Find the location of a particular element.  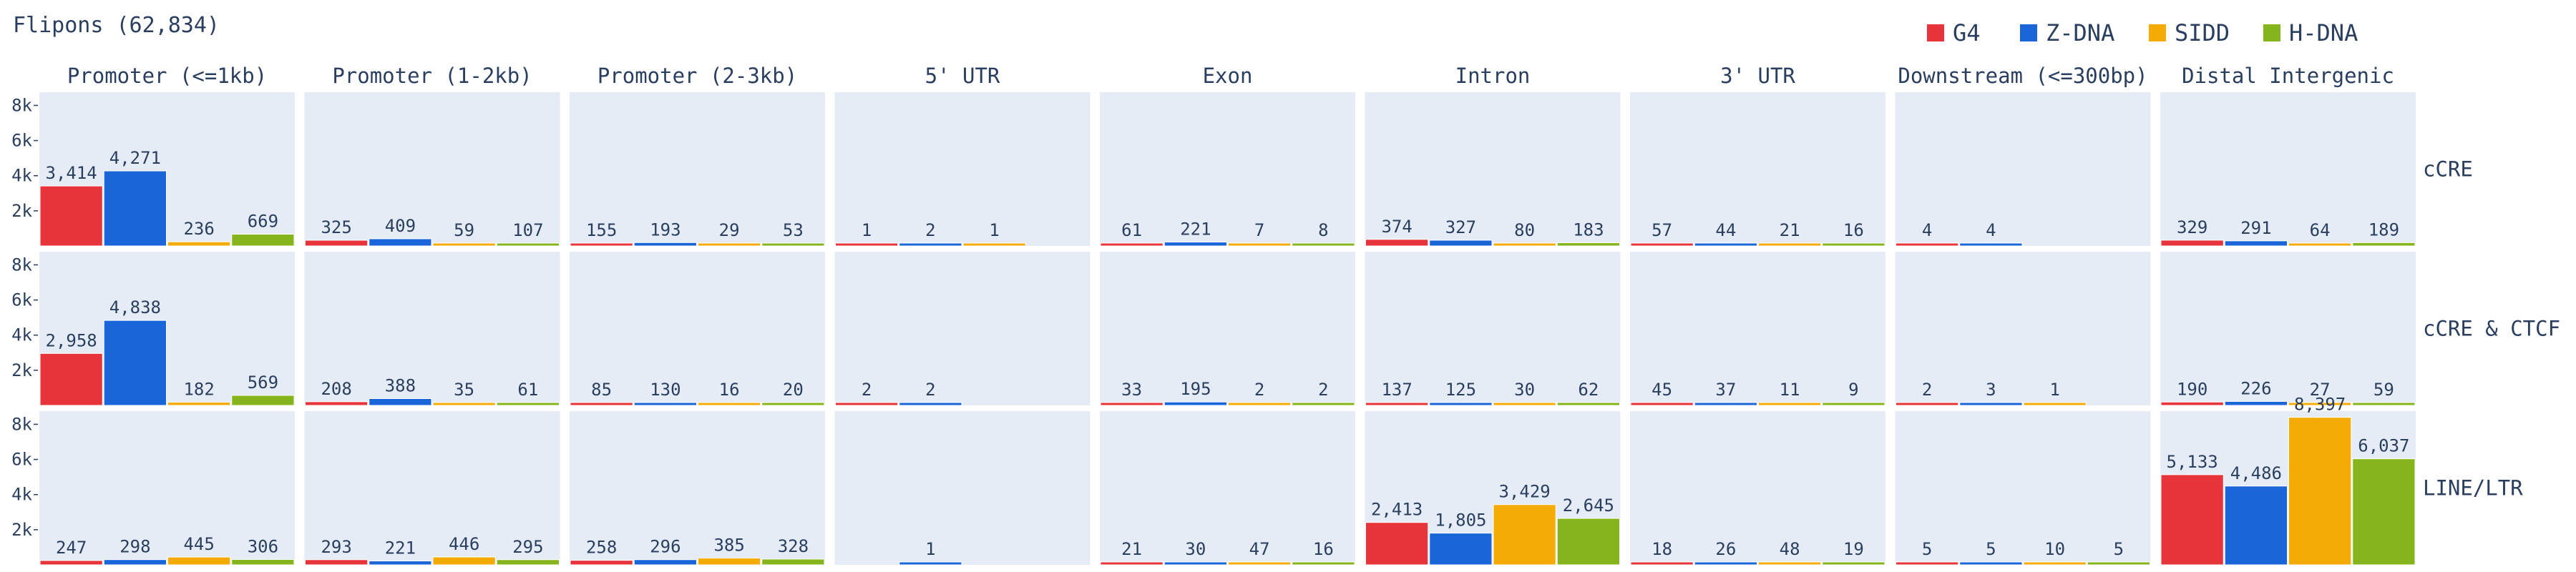

data-label: 3 is located at coordinates (1991, 390).